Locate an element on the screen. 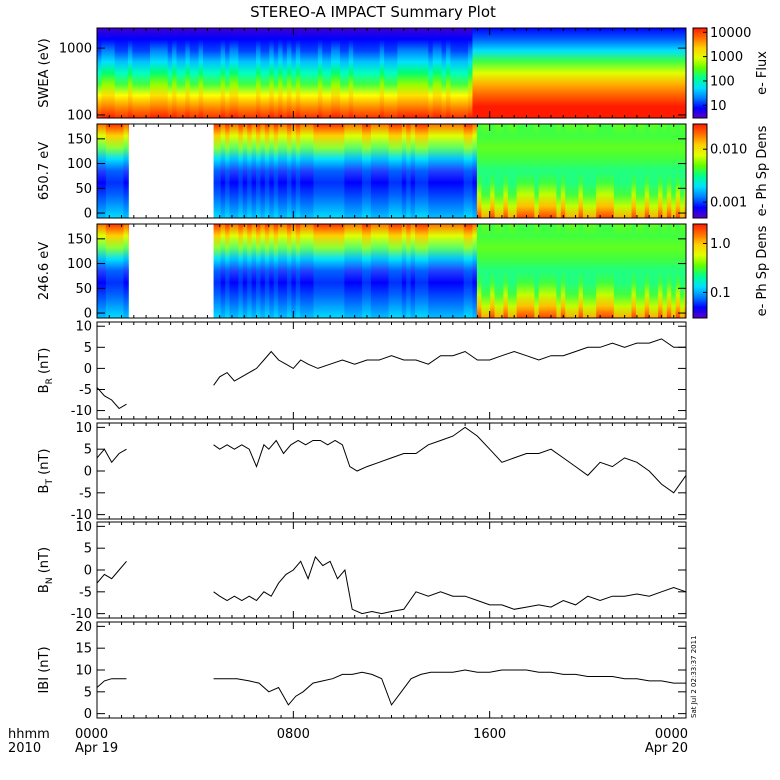 Image resolution: width=780 pixels, height=780 pixels. y-axis-label: 650.7 eV is located at coordinates (44, 171).